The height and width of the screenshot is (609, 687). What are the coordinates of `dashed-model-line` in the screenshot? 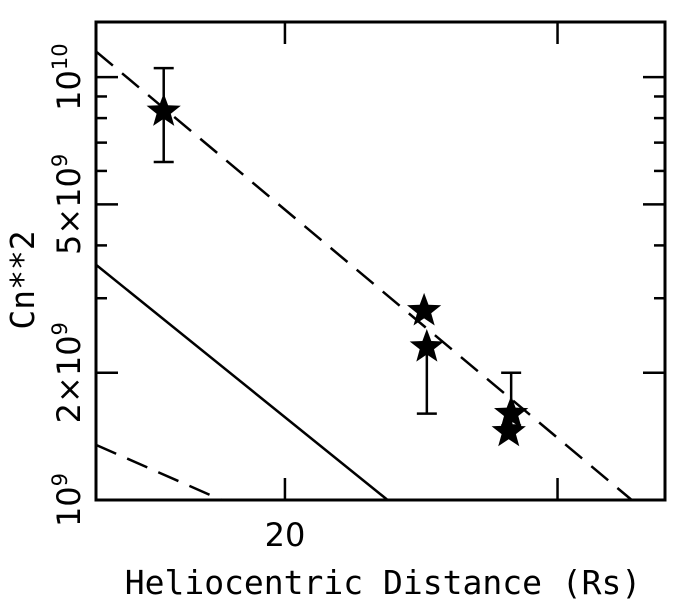 It's located at (159, 471).